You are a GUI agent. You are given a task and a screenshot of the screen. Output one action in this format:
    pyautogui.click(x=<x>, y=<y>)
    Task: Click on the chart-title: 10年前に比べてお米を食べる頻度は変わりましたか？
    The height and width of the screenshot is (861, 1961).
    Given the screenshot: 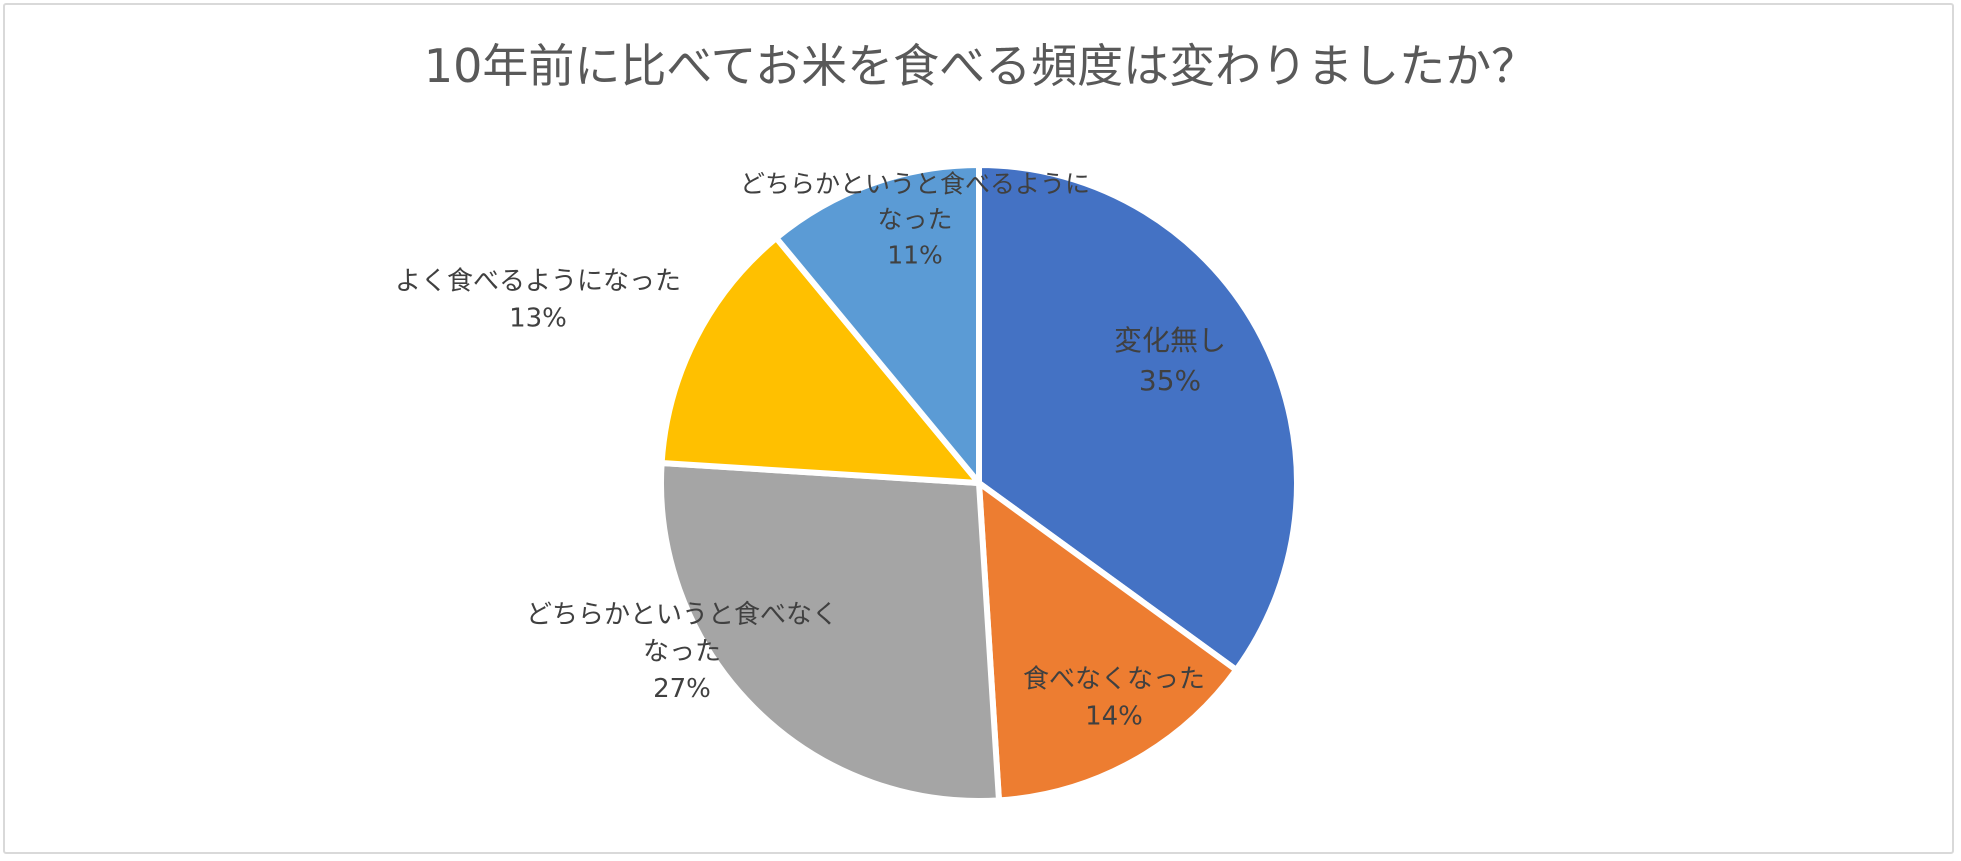 What is the action you would take?
    pyautogui.click(x=980, y=66)
    